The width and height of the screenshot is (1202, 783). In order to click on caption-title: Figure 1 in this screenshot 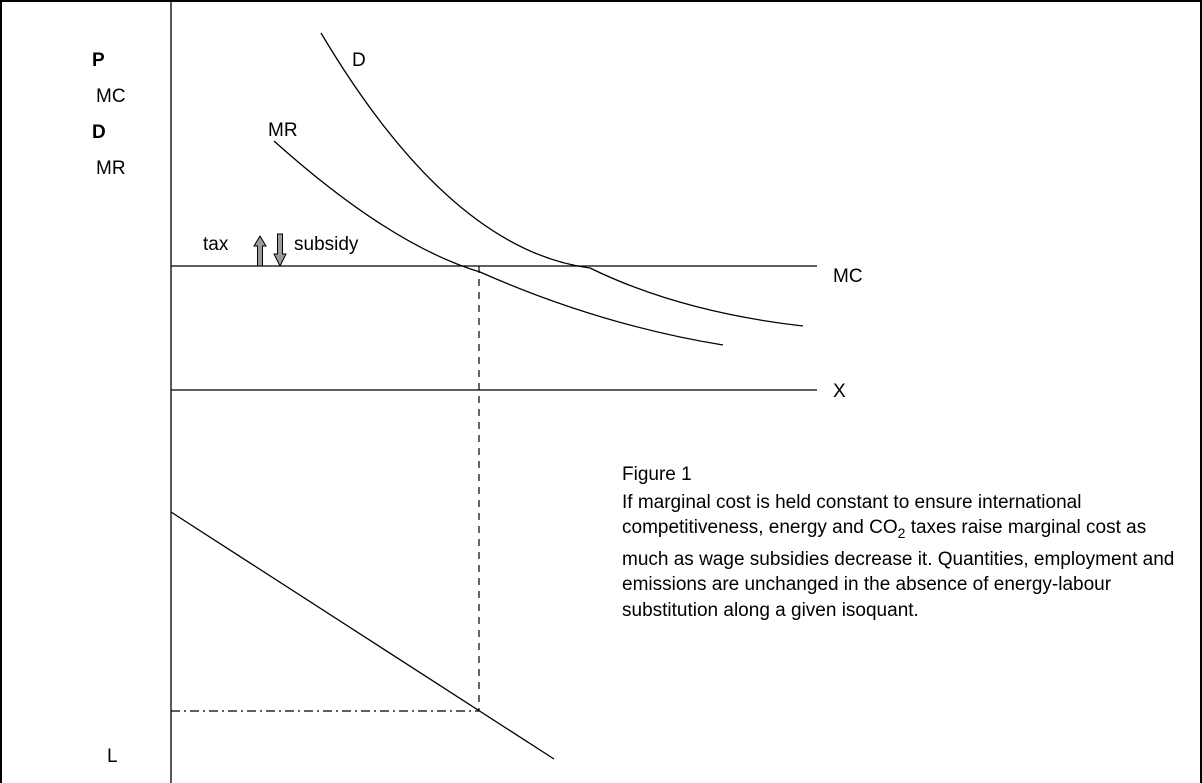, I will do `click(657, 474)`.